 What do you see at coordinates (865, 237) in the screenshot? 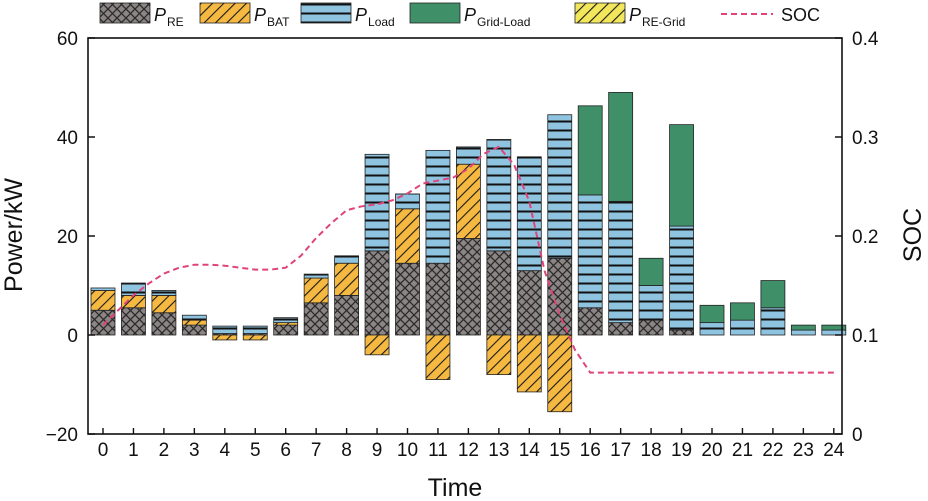
I see `y2-tick-label-2: 0.2` at bounding box center [865, 237].